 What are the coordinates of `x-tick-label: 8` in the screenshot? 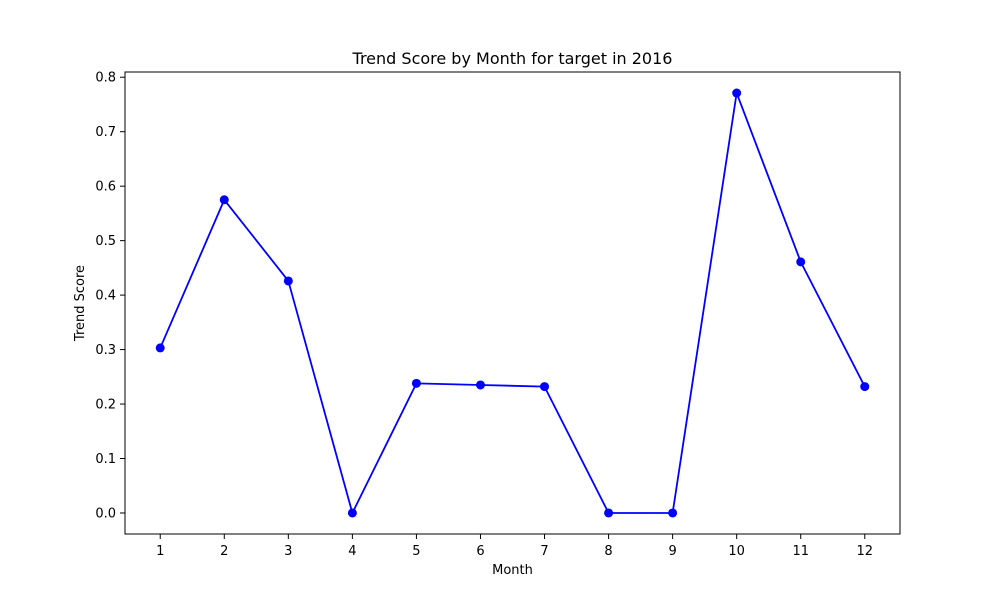 It's located at (608, 551).